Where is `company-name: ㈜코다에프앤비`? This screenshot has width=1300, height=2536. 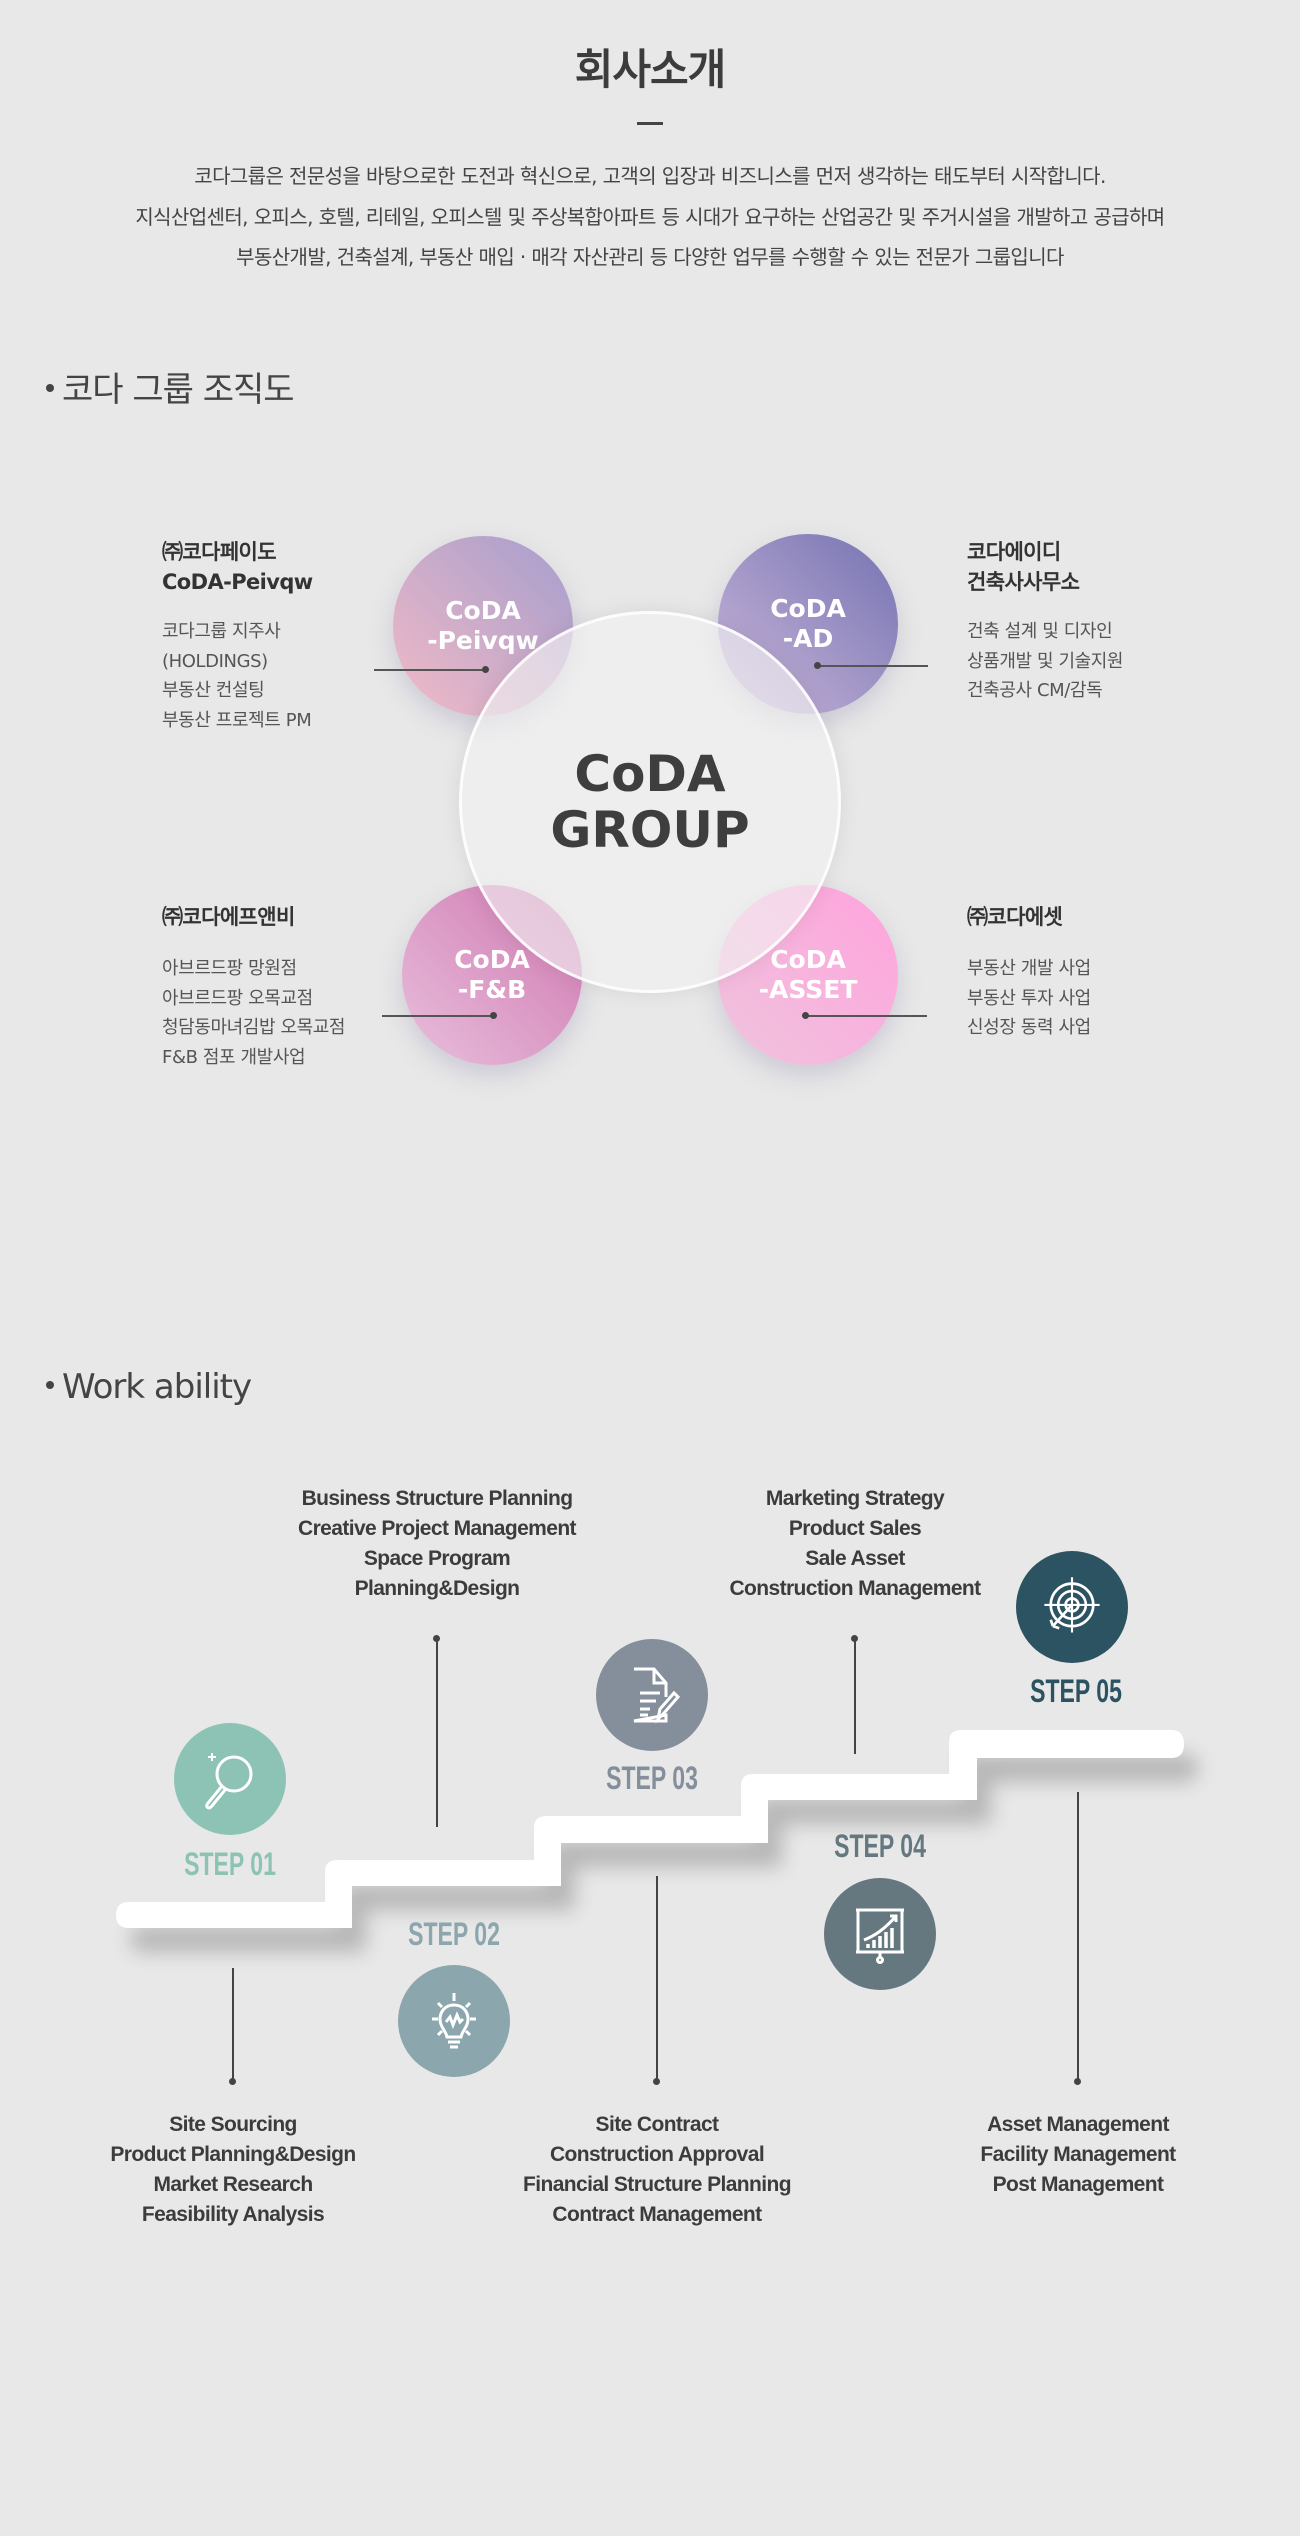 company-name: ㈜코다에프앤비 is located at coordinates (228, 917).